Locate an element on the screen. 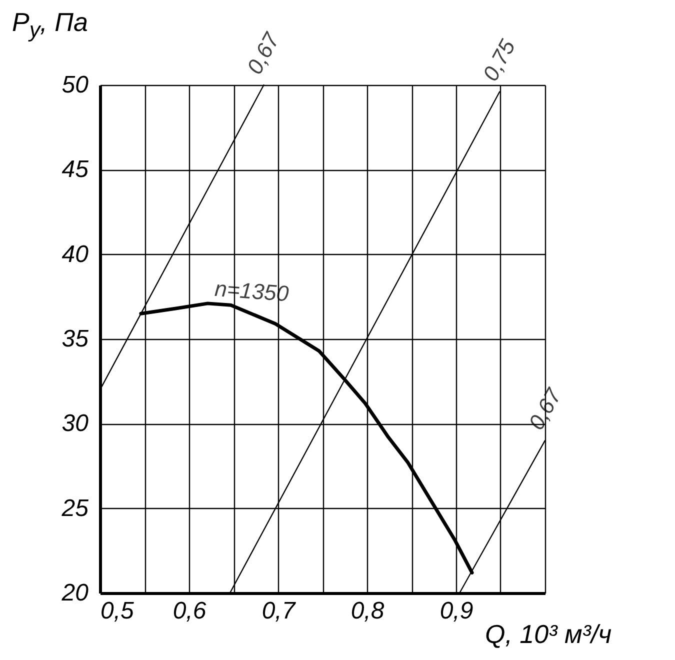  y-tick-label: 30 is located at coordinates (76, 424).